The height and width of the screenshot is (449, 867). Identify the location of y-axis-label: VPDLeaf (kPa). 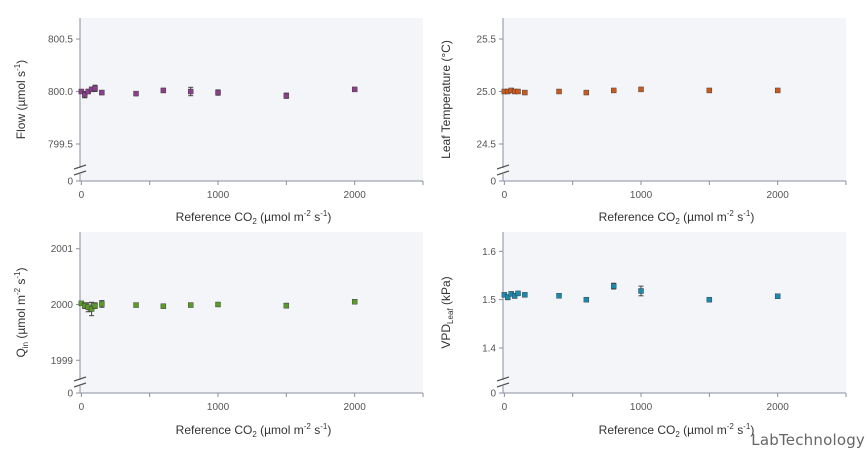
(447, 312).